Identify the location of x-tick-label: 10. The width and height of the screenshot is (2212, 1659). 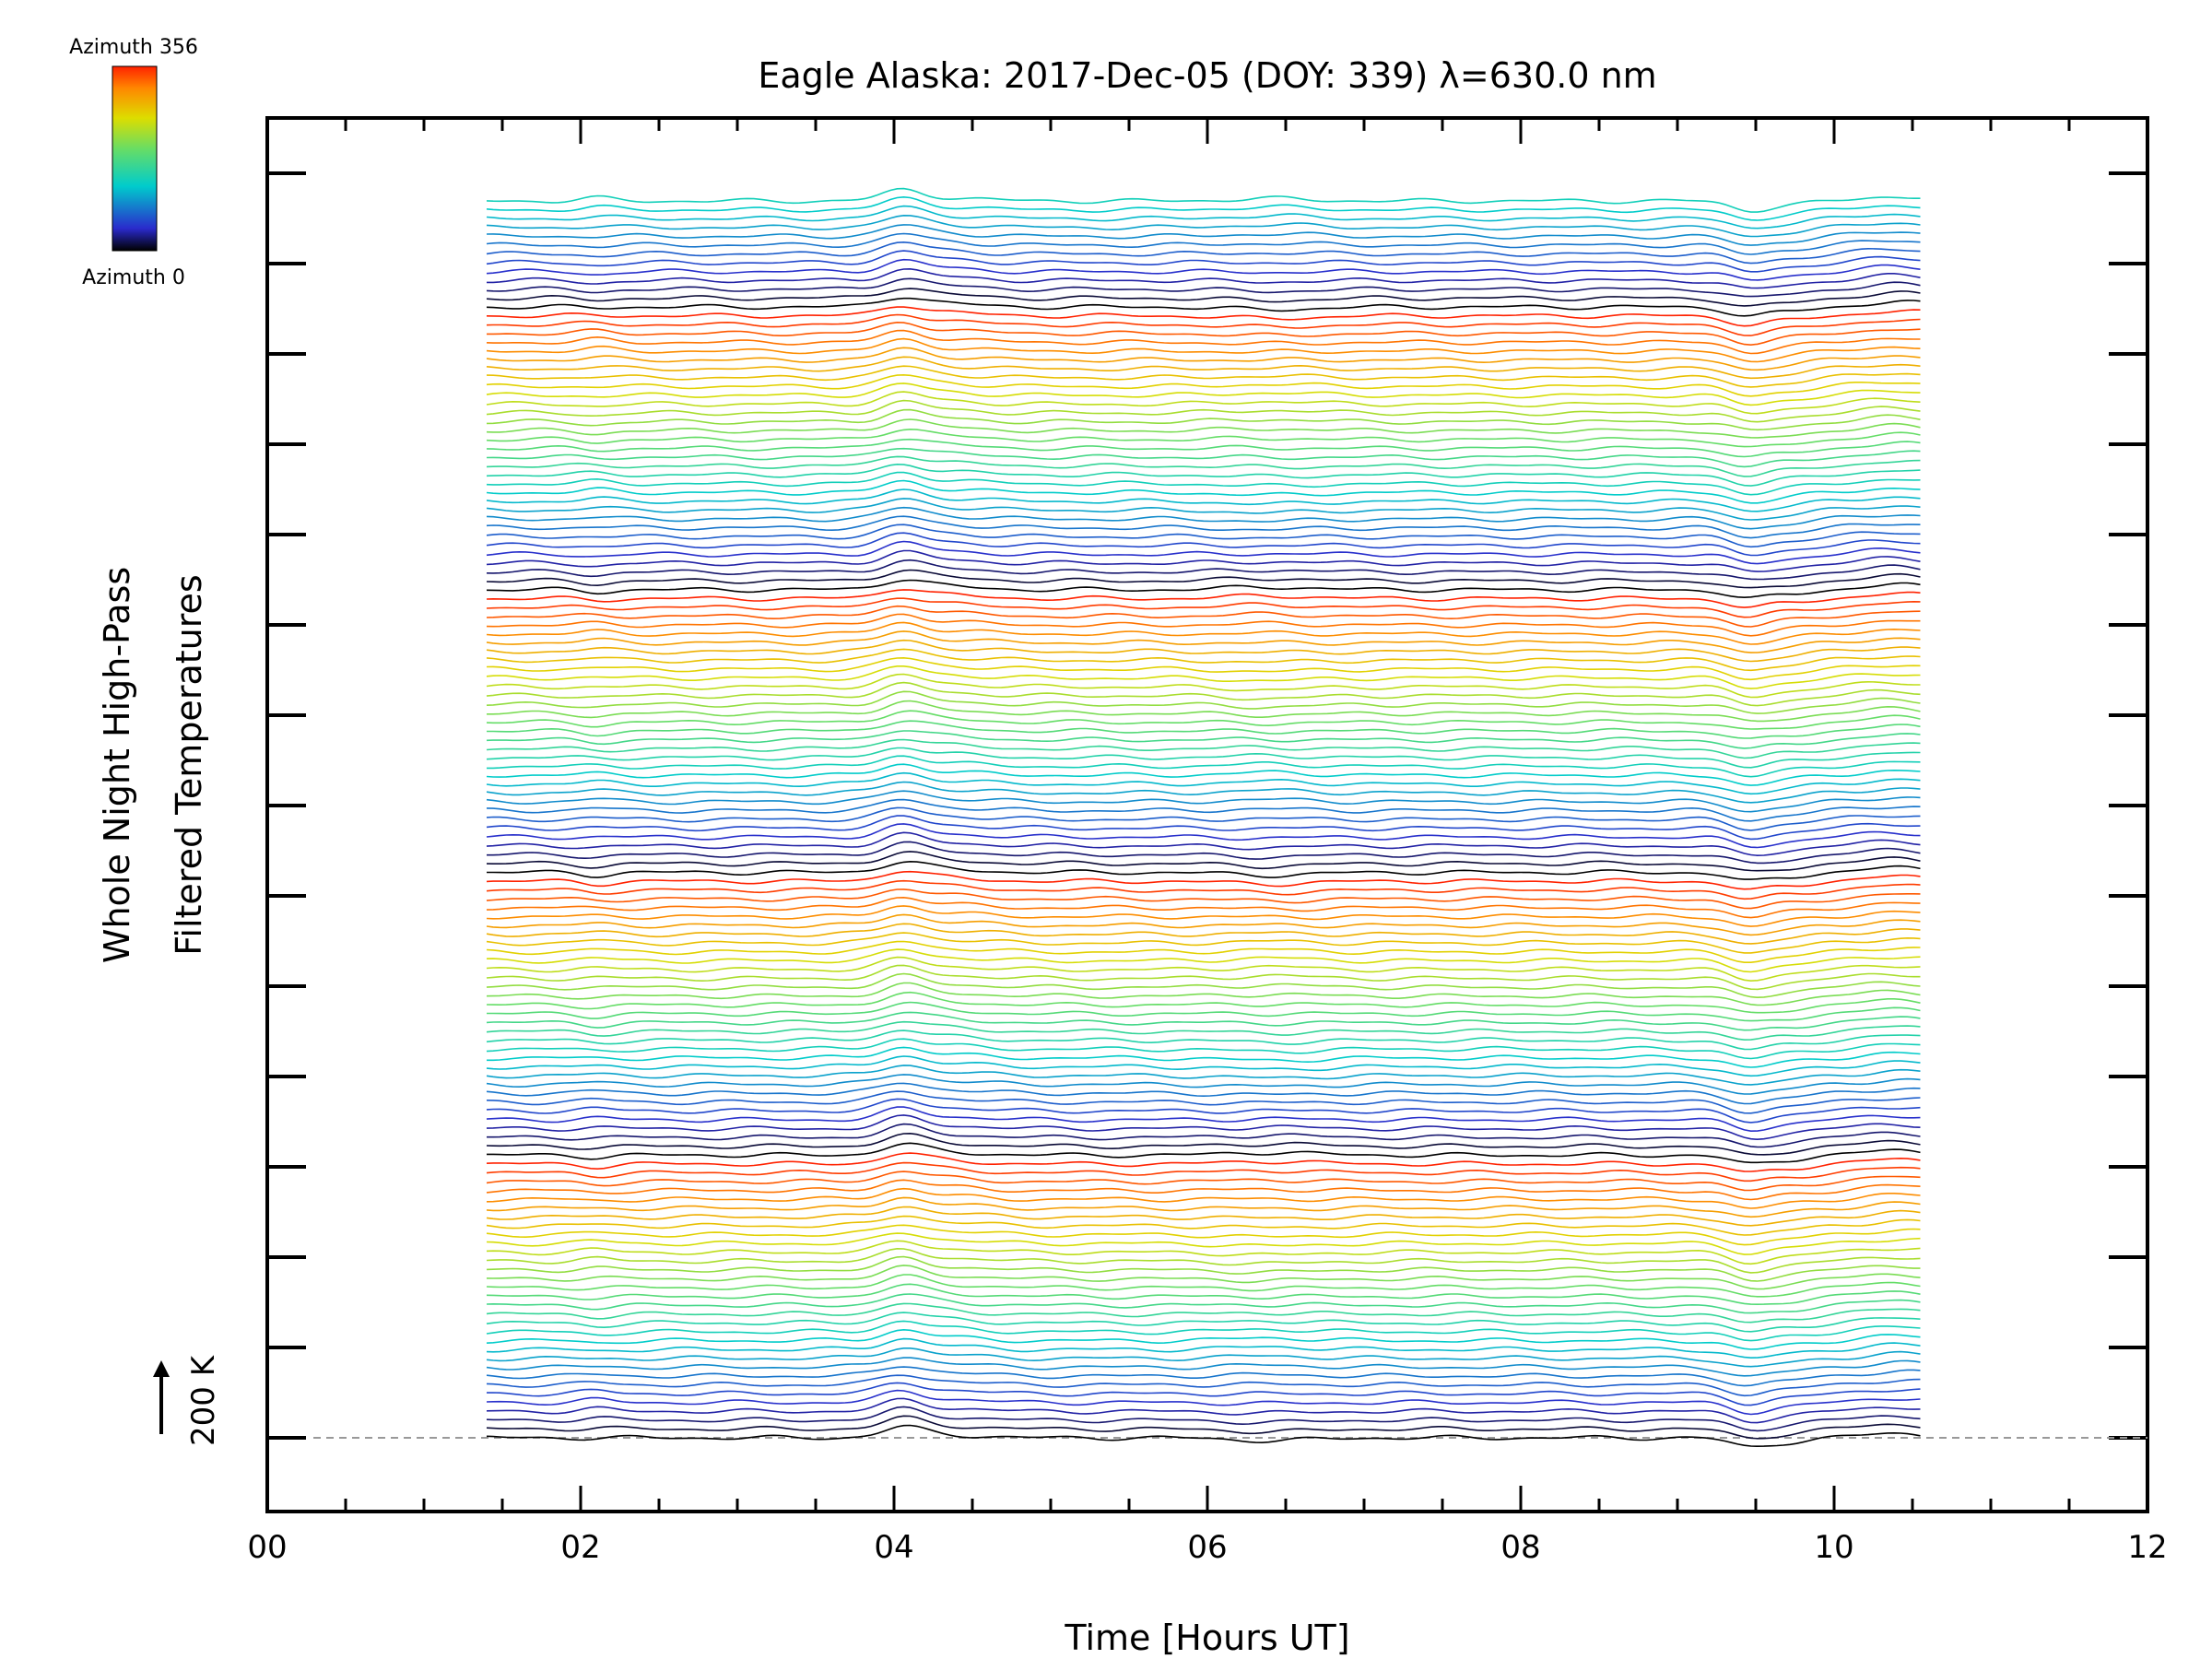
(1833, 1547).